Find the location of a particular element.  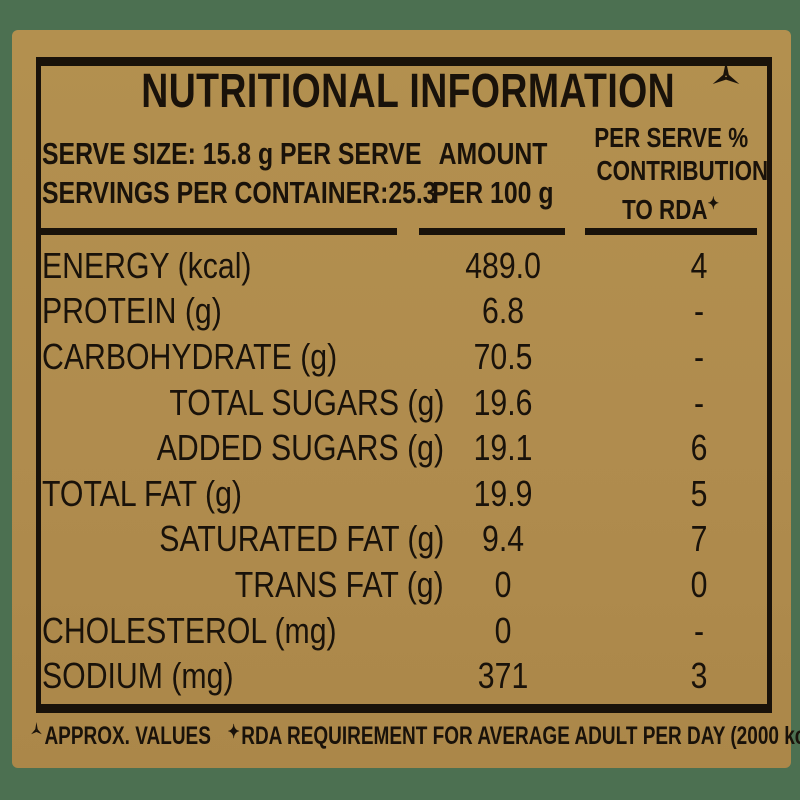

table-row-added-sugars: ADDED SUGARS (g) 19.1 6 is located at coordinates (400, 448).